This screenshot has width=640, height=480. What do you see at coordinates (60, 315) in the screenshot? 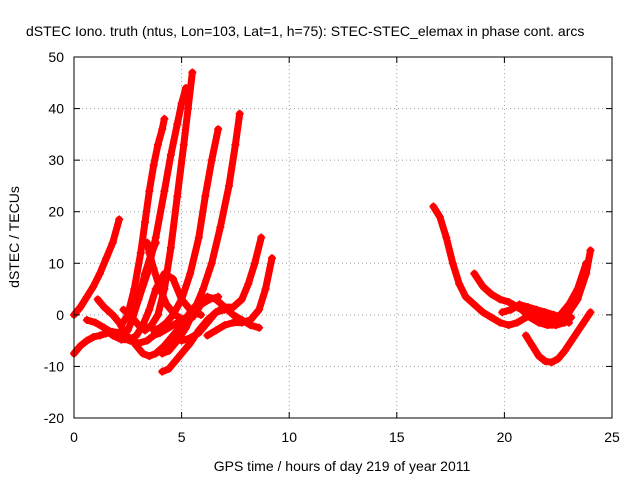
I see `y-tick-label: 0` at bounding box center [60, 315].